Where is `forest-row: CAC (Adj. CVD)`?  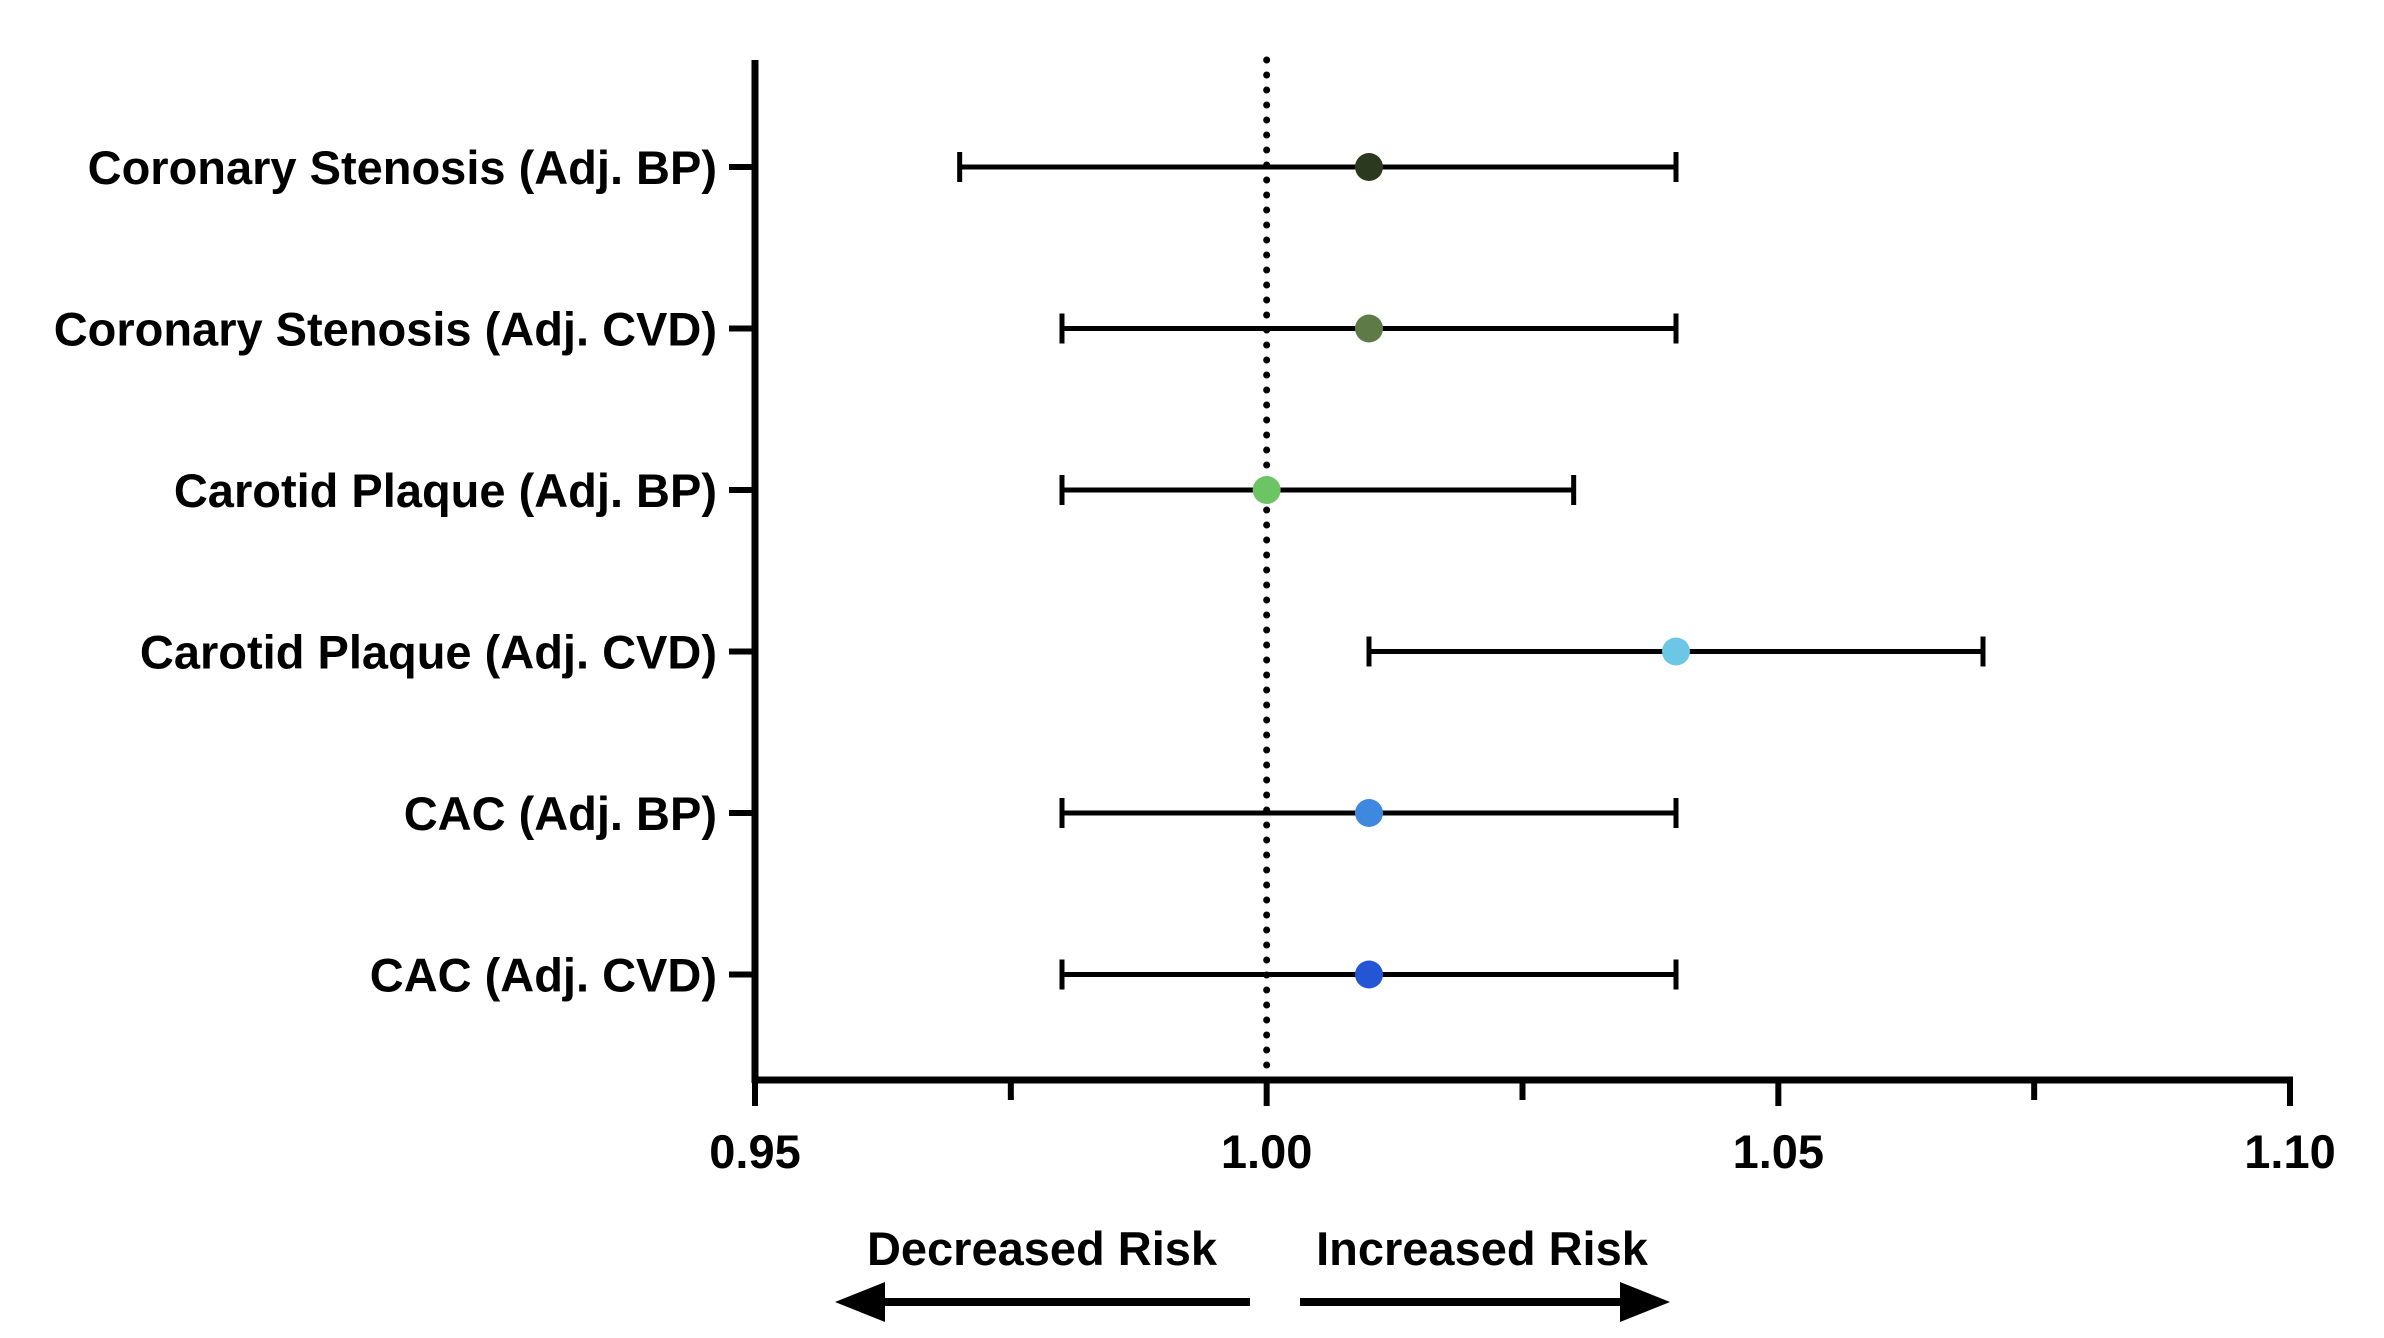
forest-row: CAC (Adj. CVD) is located at coordinates (1024, 975).